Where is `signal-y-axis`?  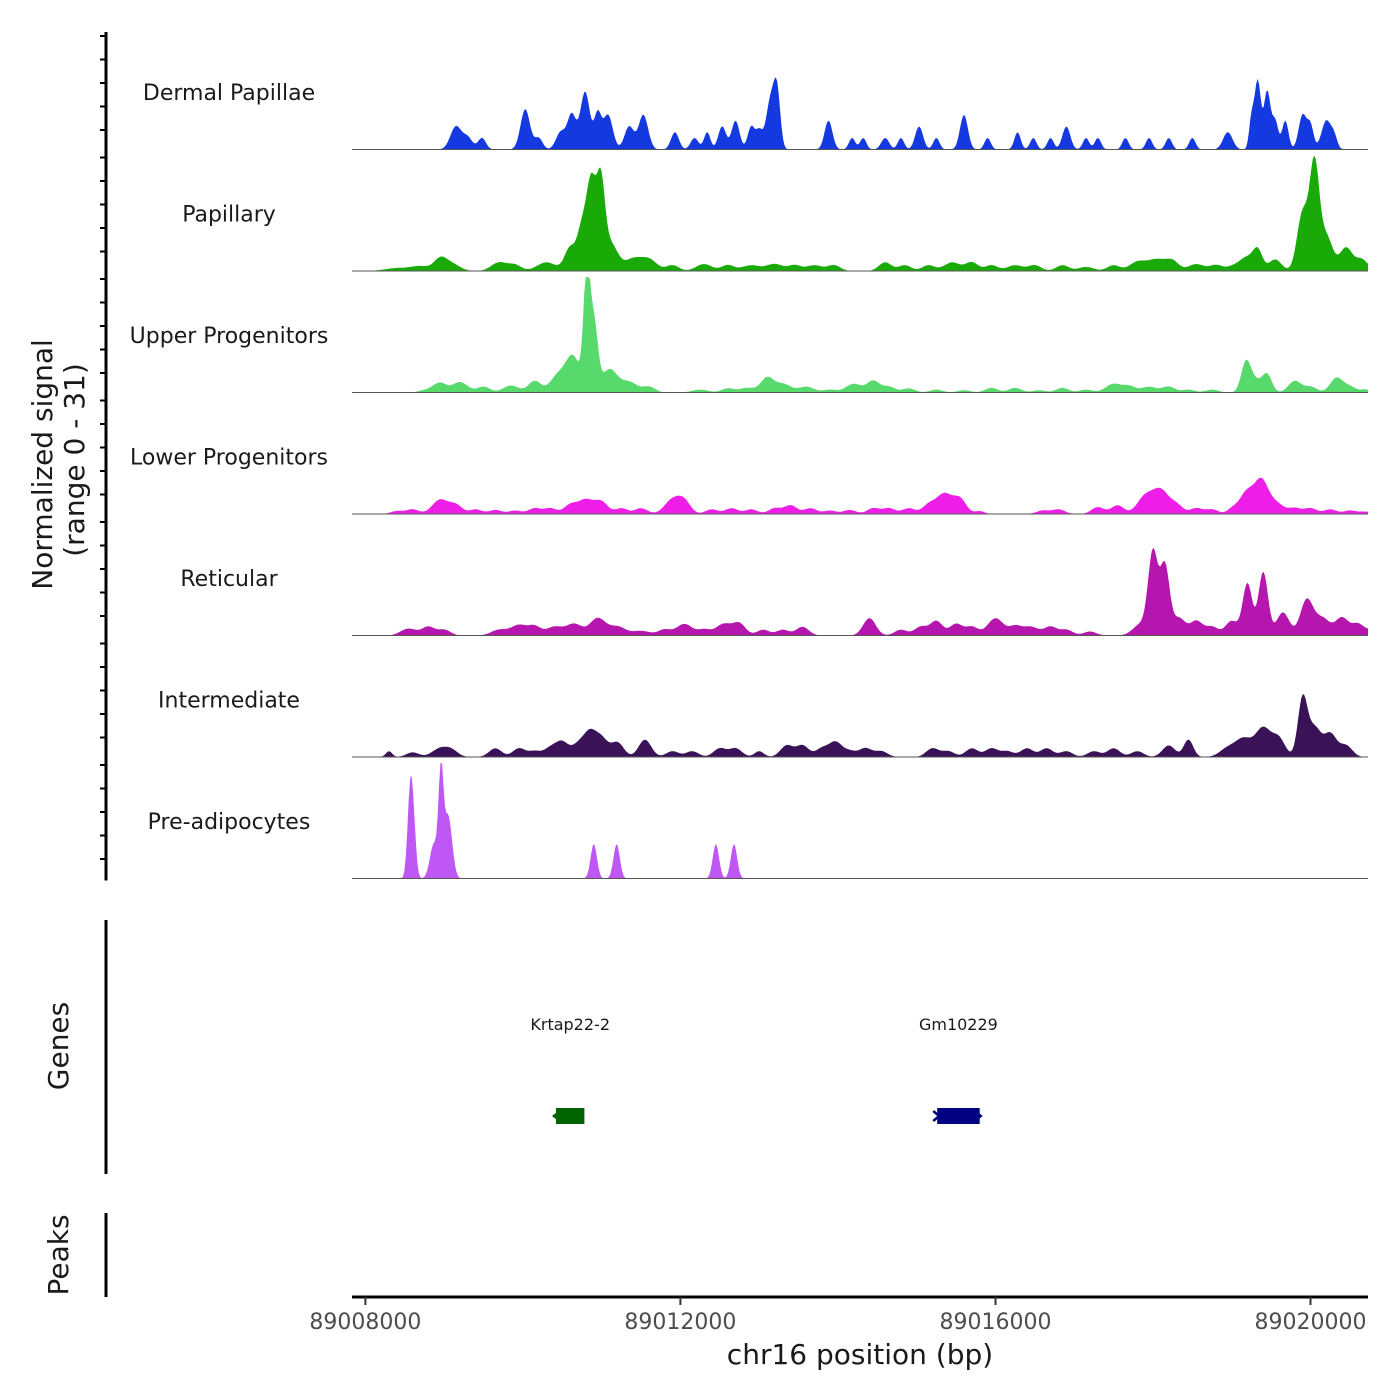 signal-y-axis is located at coordinates (104, 456).